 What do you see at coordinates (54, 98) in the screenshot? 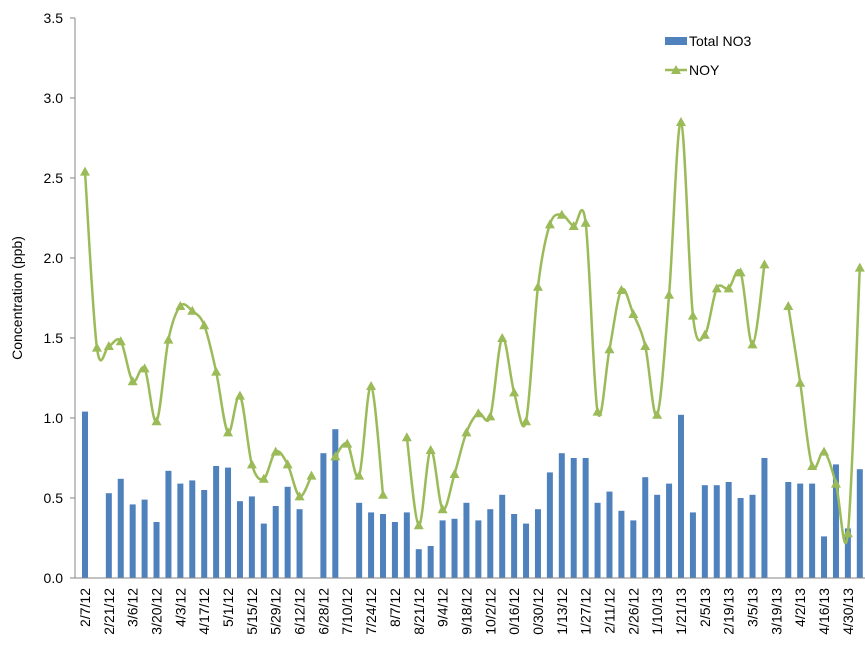
I see `y-tick-label: 3.0` at bounding box center [54, 98].